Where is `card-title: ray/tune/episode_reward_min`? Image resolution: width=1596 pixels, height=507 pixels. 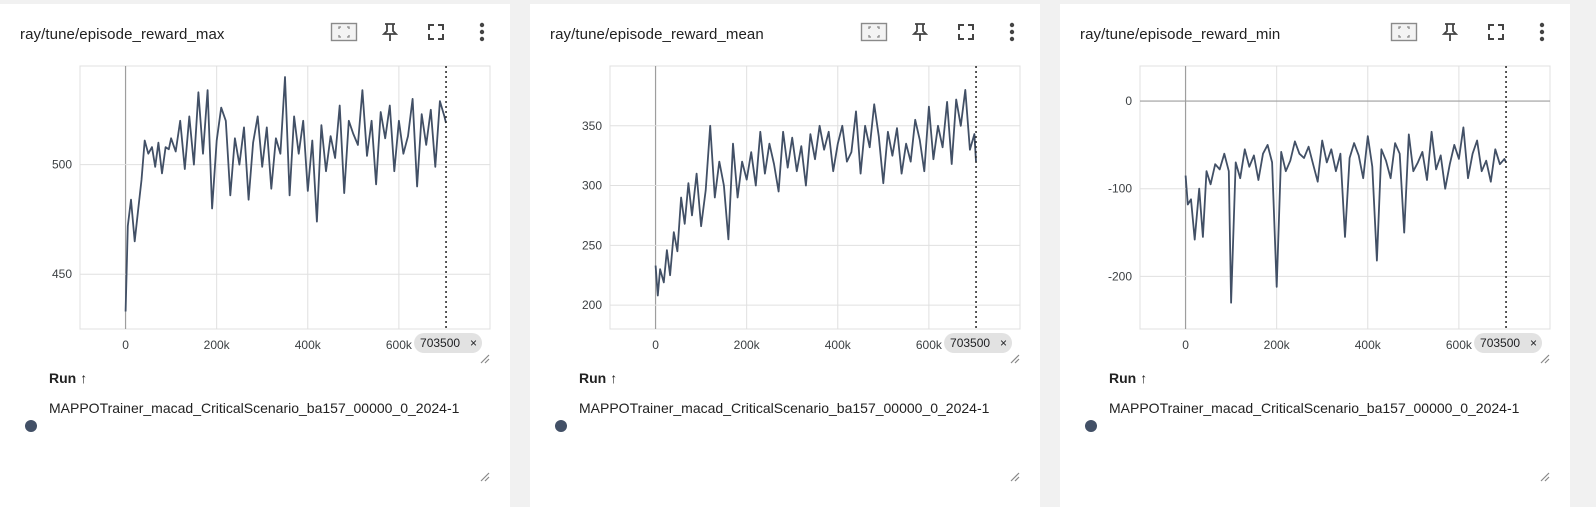 card-title: ray/tune/episode_reward_min is located at coordinates (1180, 34).